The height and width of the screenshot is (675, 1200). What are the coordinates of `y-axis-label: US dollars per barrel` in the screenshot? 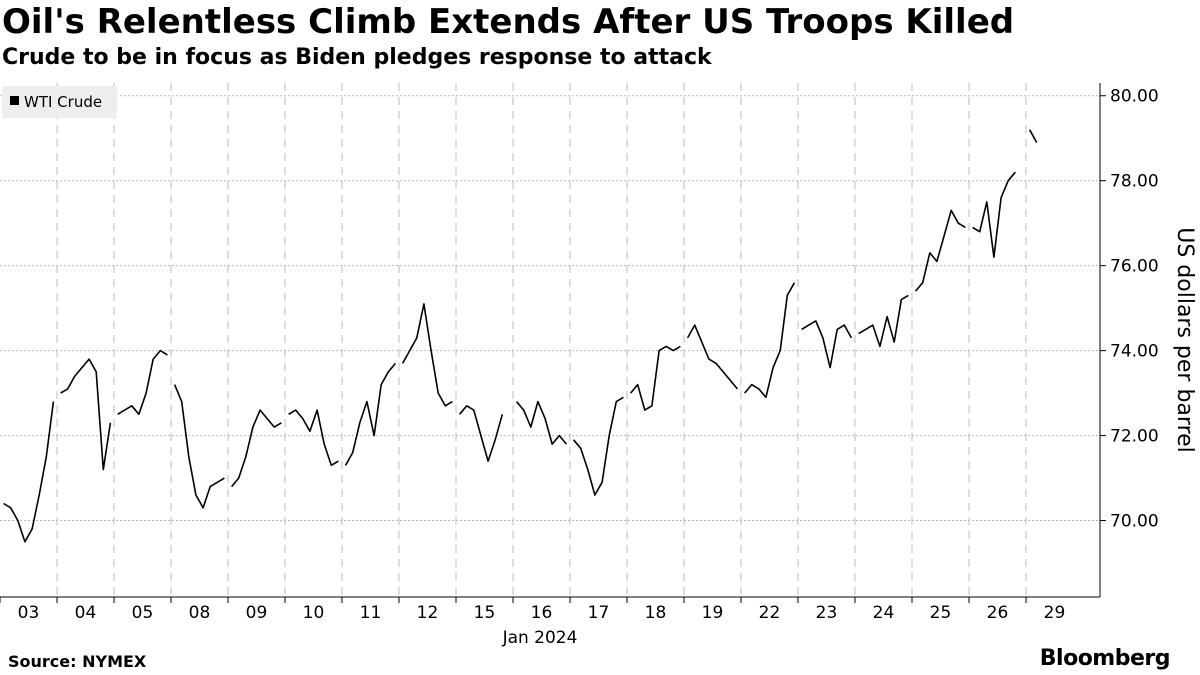 It's located at (1184, 340).